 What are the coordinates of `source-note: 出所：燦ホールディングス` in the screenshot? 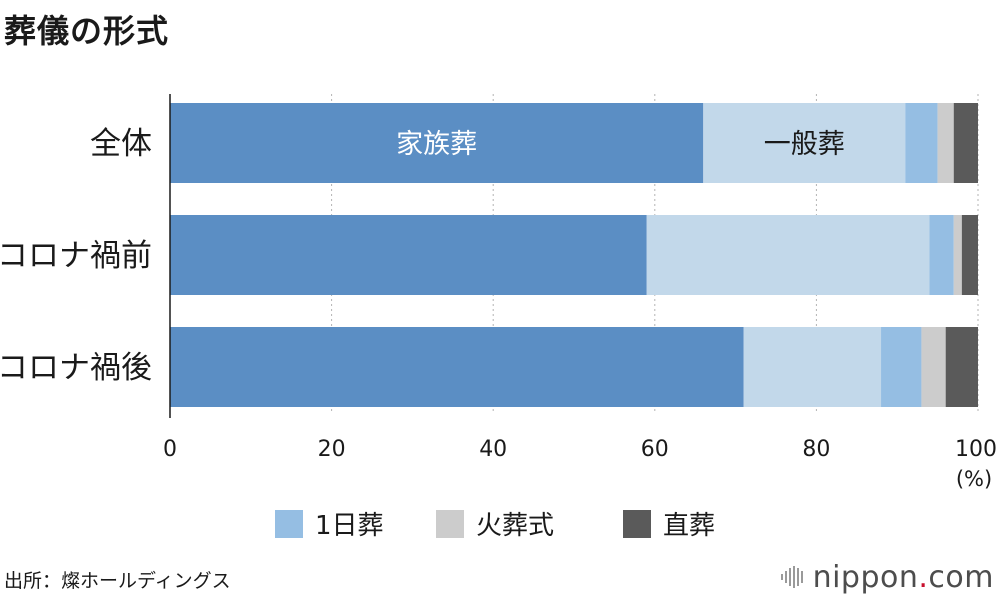 It's located at (117, 581).